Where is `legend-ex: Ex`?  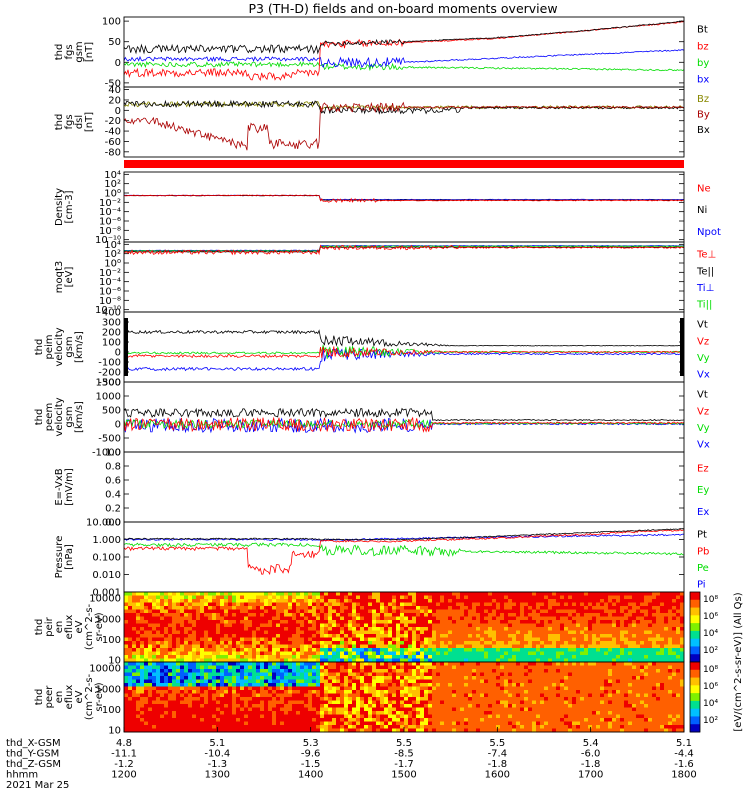 legend-ex: Ex is located at coordinates (703, 512).